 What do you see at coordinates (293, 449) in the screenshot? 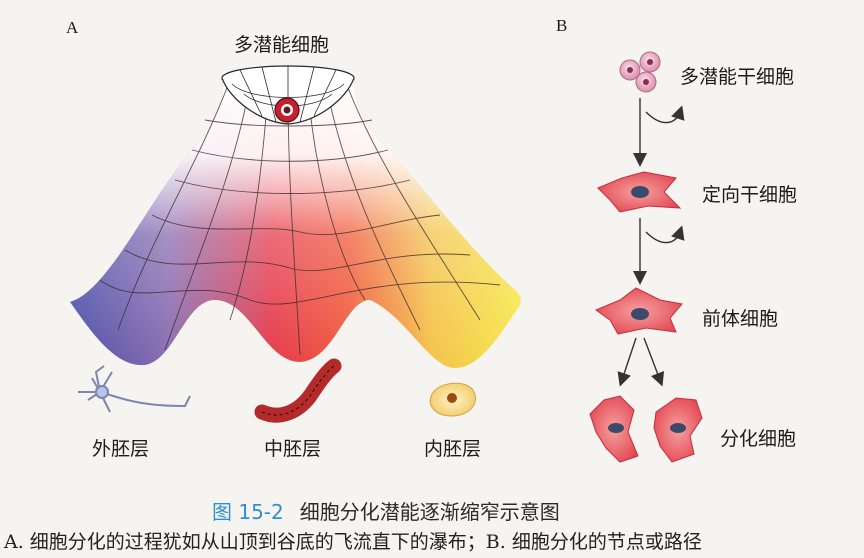
I see `mesoderm-label: 中胚层` at bounding box center [293, 449].